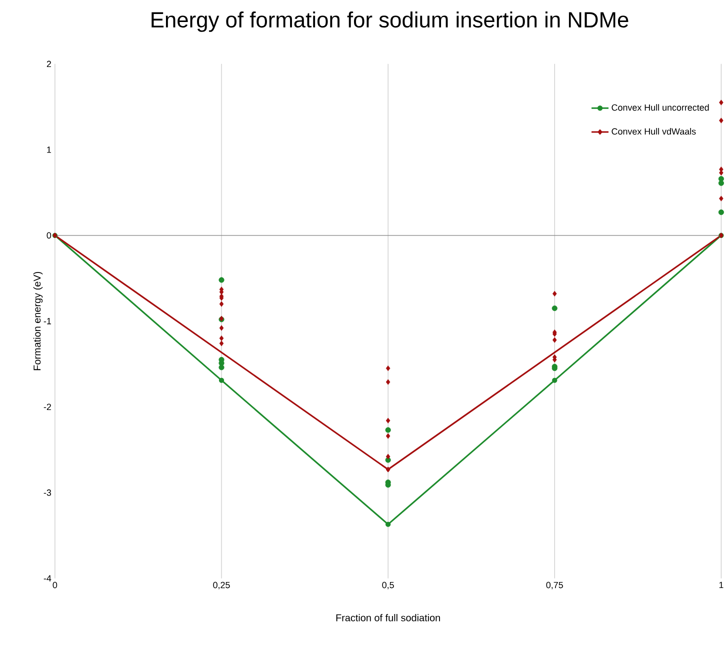 Image resolution: width=727 pixels, height=647 pixels. Describe the element at coordinates (49, 149) in the screenshot. I see `y-tick-label: 1` at that location.